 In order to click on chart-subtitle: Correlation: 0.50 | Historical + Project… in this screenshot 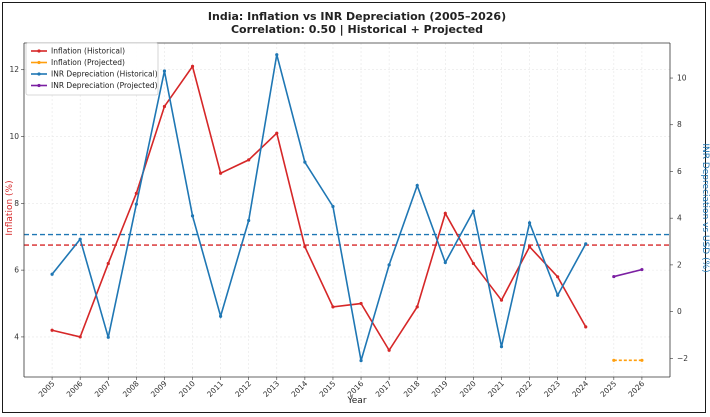, I will do `click(357, 29)`.